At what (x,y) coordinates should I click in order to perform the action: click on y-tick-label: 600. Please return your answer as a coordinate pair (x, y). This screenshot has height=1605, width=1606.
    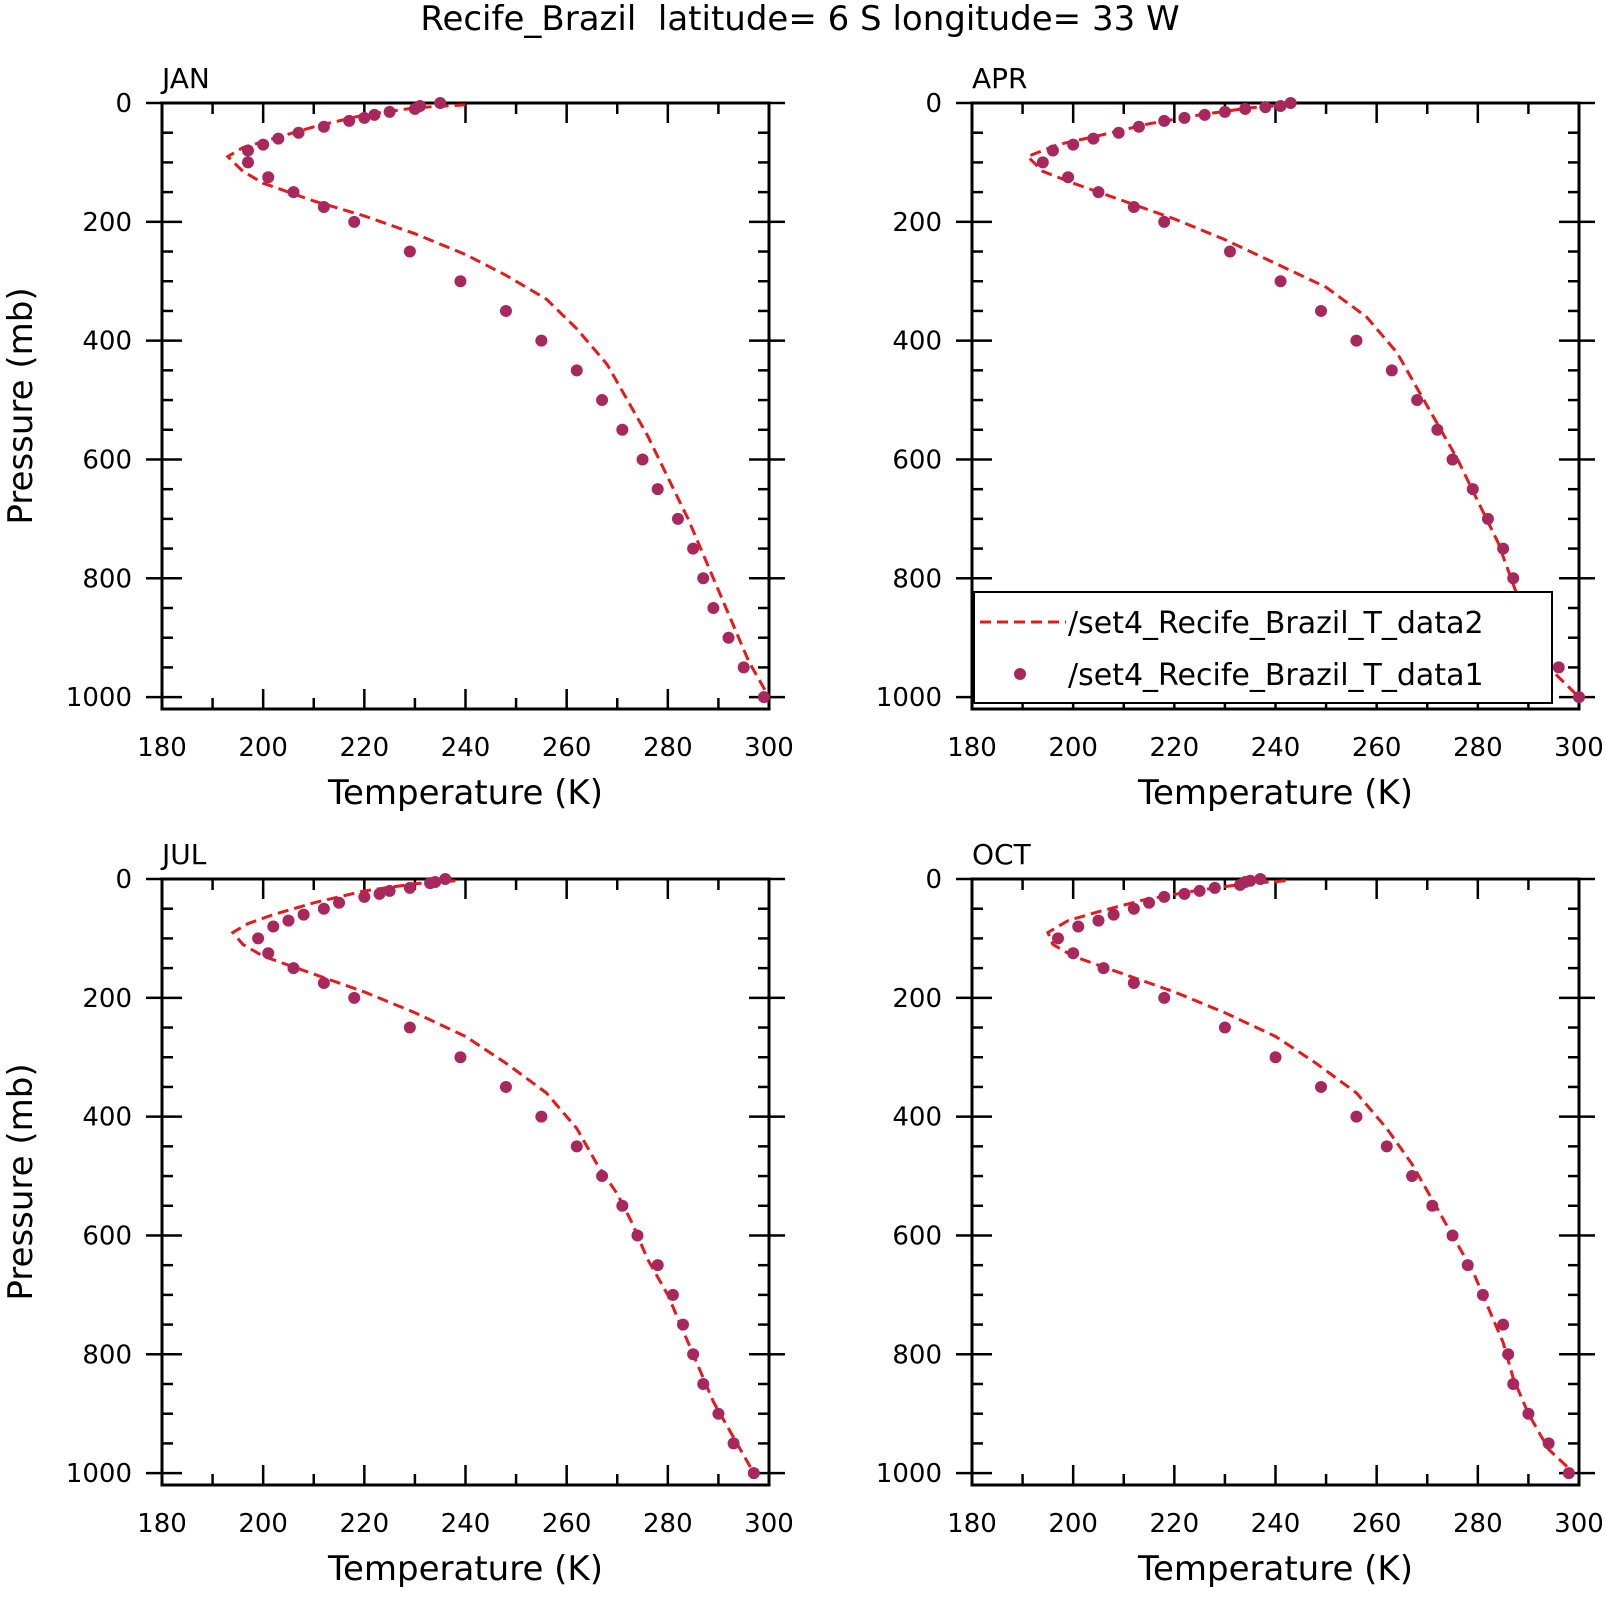
    Looking at the image, I should click on (107, 460).